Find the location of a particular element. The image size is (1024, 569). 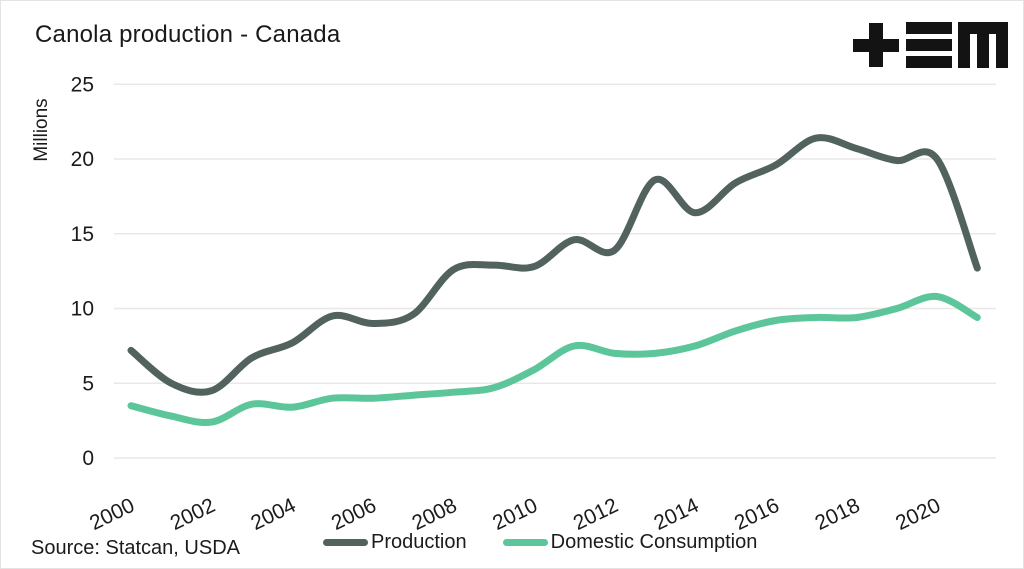

x-tick-label: 2016 is located at coordinates (757, 514).